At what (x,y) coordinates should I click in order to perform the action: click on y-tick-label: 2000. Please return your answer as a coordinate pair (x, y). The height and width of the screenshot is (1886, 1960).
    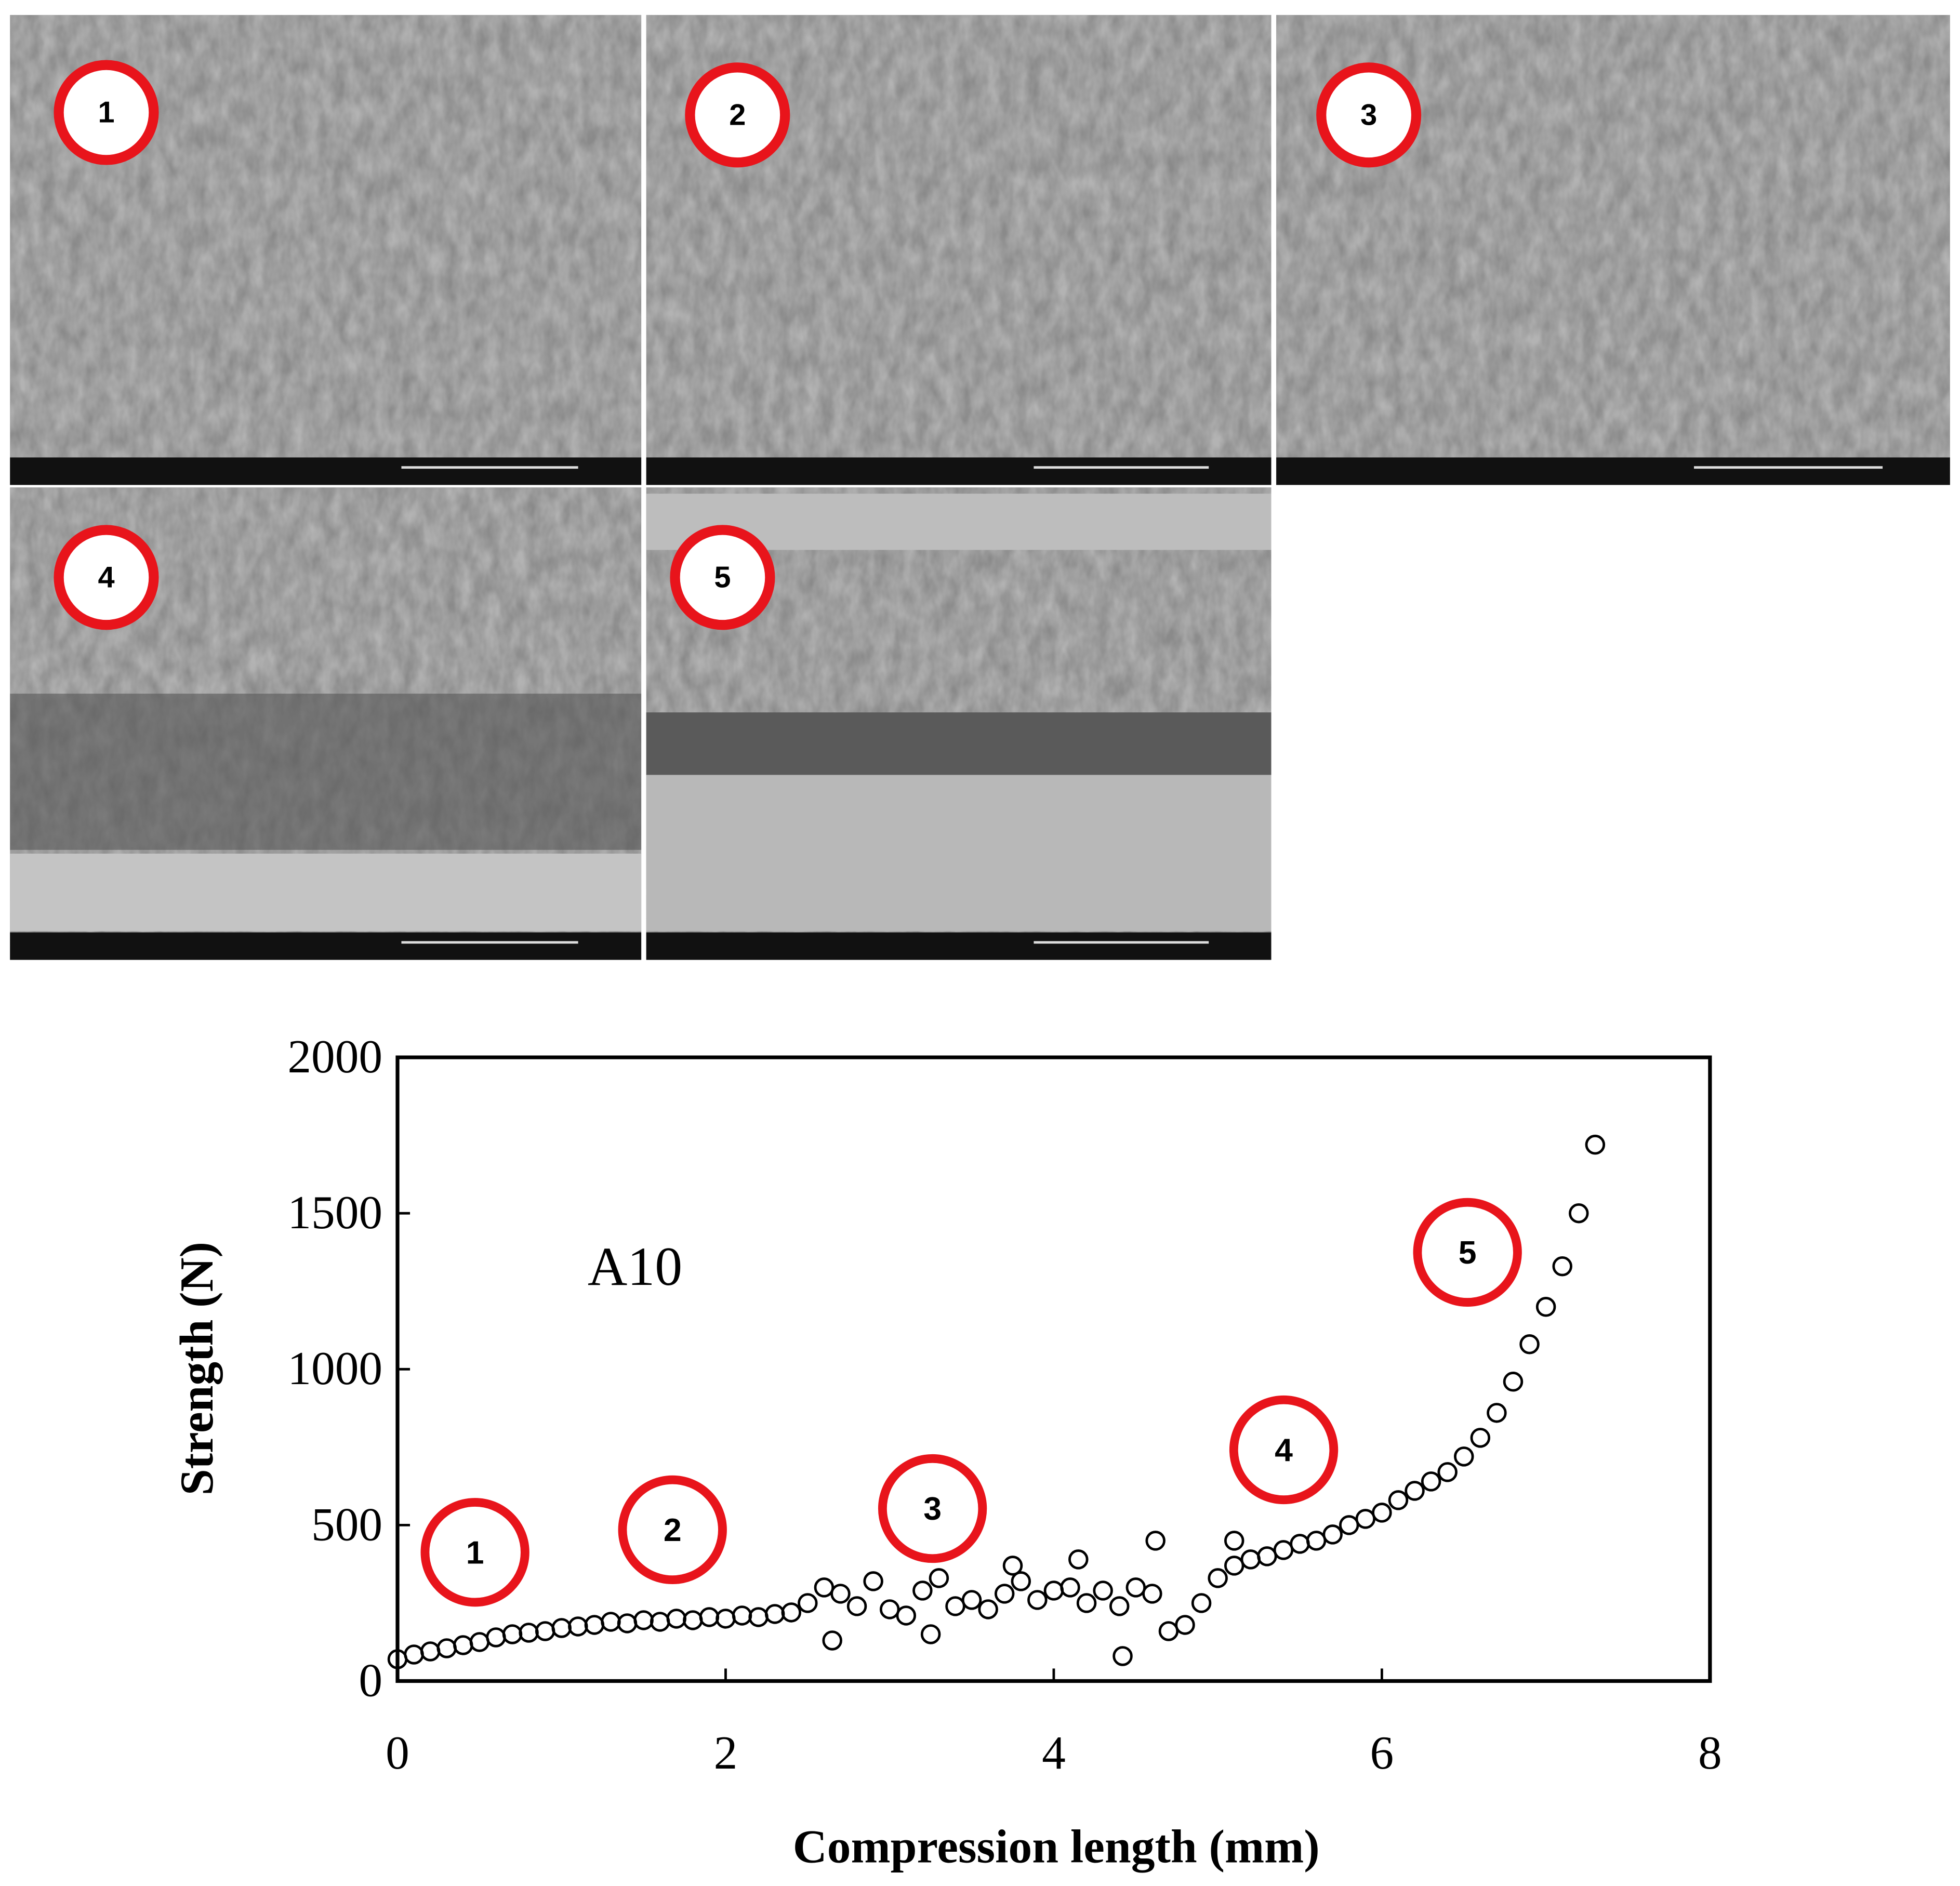
    Looking at the image, I should click on (334, 1056).